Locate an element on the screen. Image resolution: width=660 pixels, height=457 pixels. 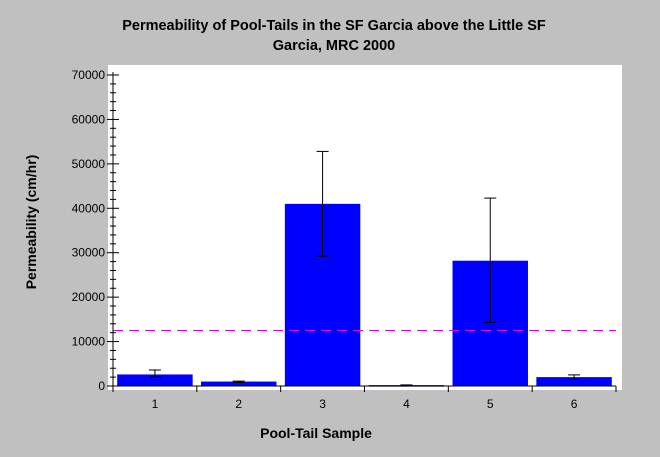
chart-title-line-2: Garcia, MRC 2000 is located at coordinates (334, 46).